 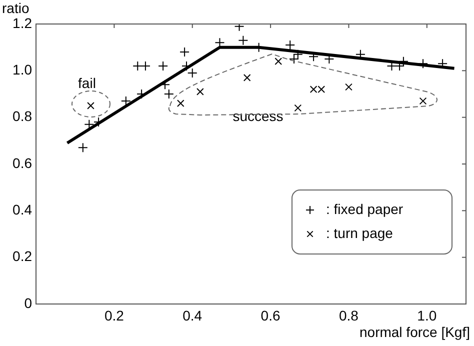 What do you see at coordinates (22, 256) in the screenshot?
I see `y-tick-label: 0.2` at bounding box center [22, 256].